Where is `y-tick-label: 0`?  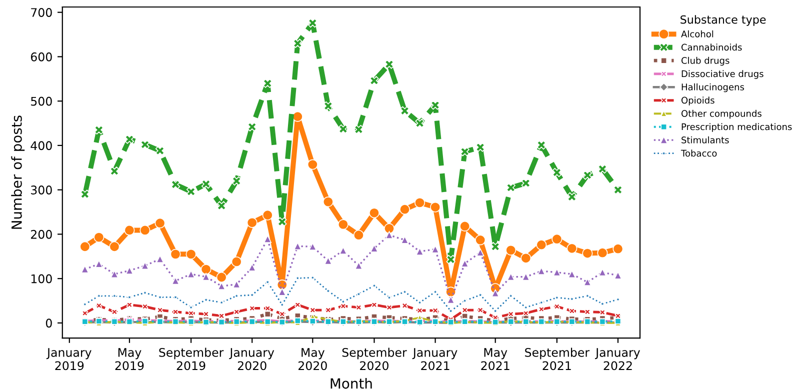 y-tick-label: 0 is located at coordinates (49, 323).